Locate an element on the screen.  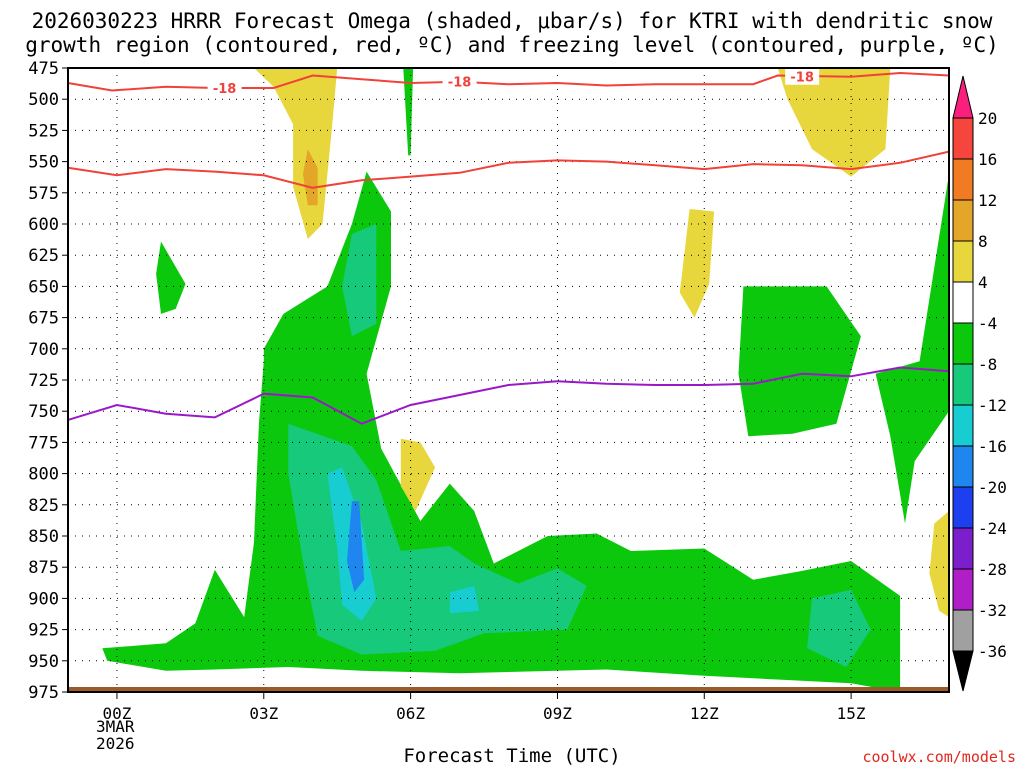
y-tick-label-500: 500 is located at coordinates (43, 100).